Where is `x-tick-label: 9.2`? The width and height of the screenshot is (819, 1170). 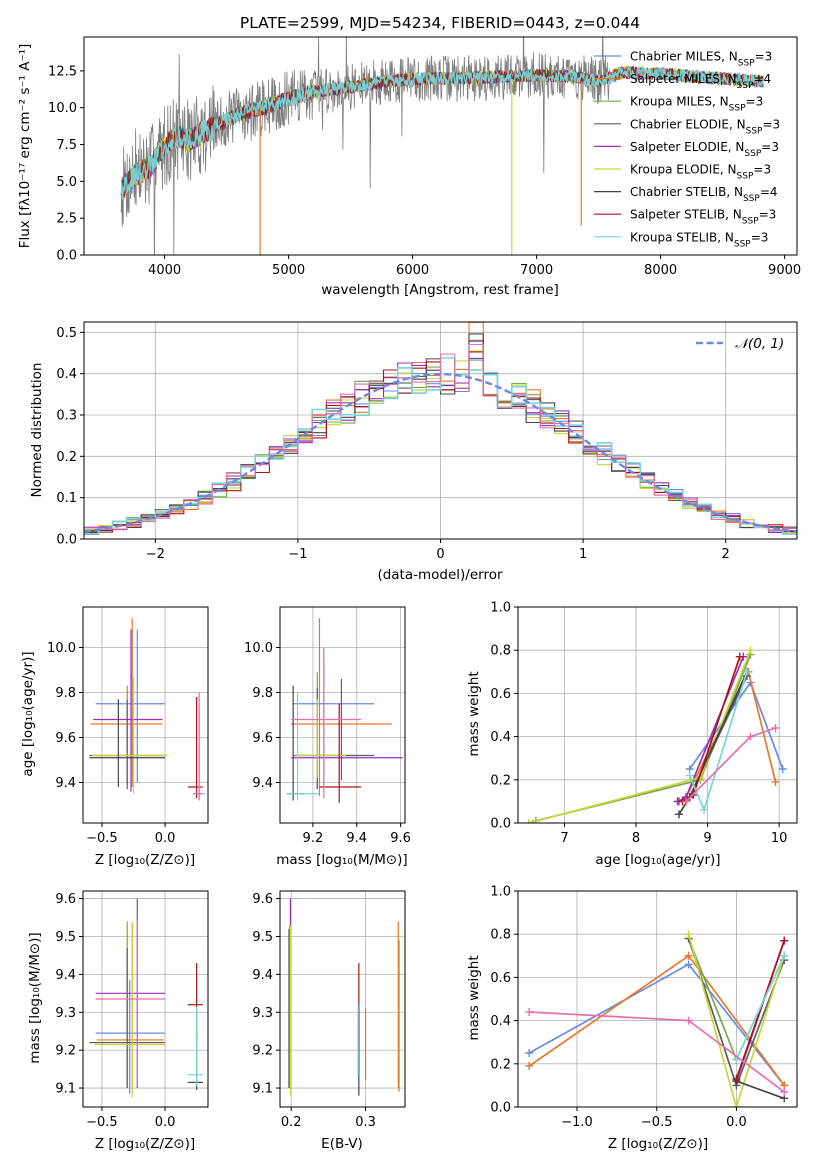 x-tick-label: 9.2 is located at coordinates (313, 838).